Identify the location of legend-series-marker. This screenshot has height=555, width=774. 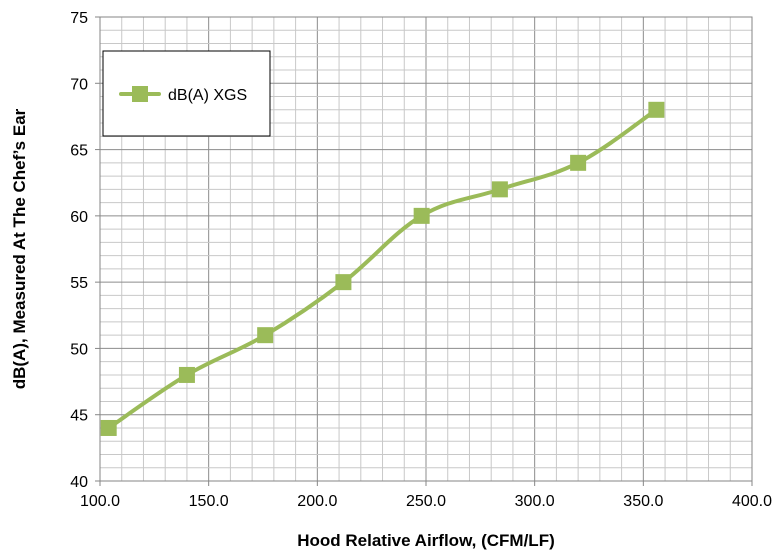
(140, 94).